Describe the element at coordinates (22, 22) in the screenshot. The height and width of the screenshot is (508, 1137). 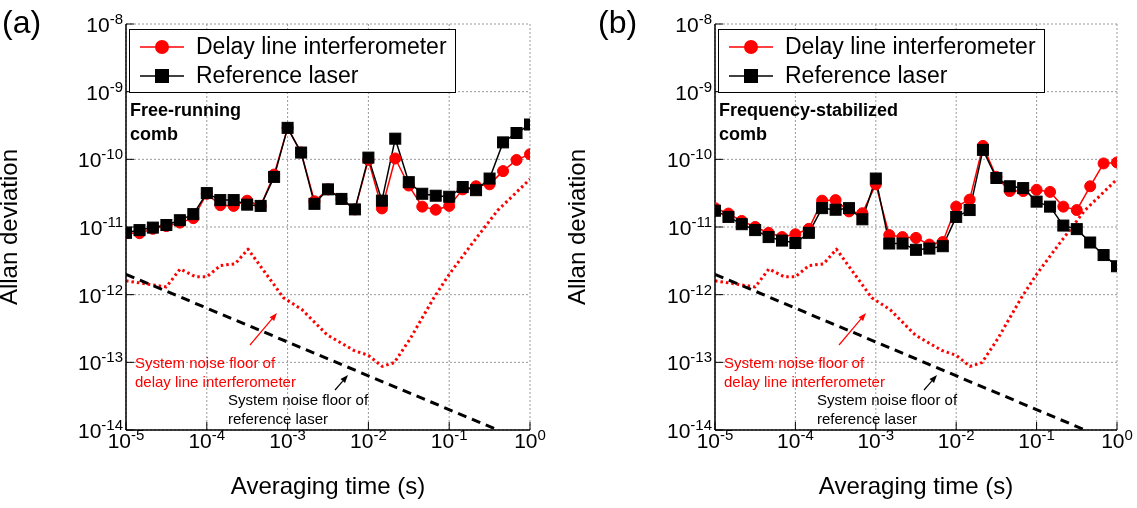
I see `chart-title: (a)` at that location.